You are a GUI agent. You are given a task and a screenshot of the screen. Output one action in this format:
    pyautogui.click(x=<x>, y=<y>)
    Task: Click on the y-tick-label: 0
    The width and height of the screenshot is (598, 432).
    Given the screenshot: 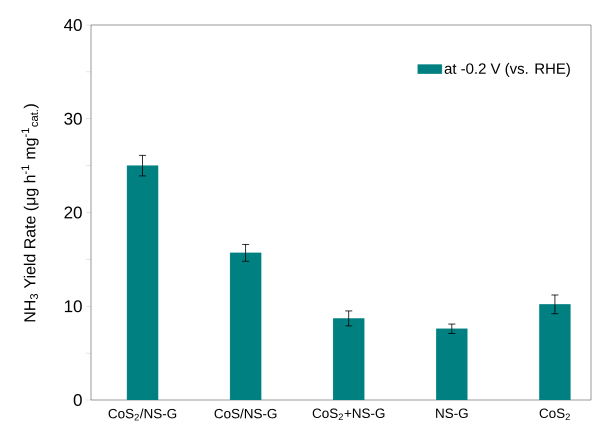 What is the action you would take?
    pyautogui.click(x=78, y=400)
    